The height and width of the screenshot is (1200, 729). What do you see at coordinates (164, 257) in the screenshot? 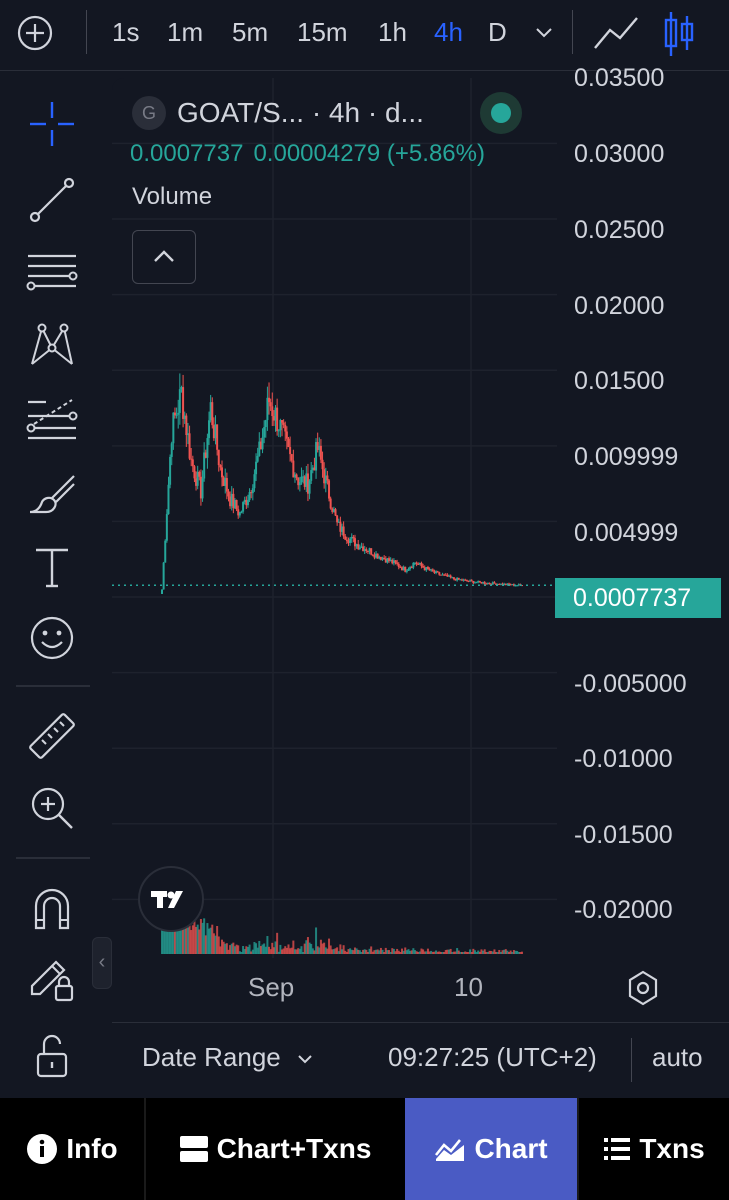
I see `collapse-legend-button` at bounding box center [164, 257].